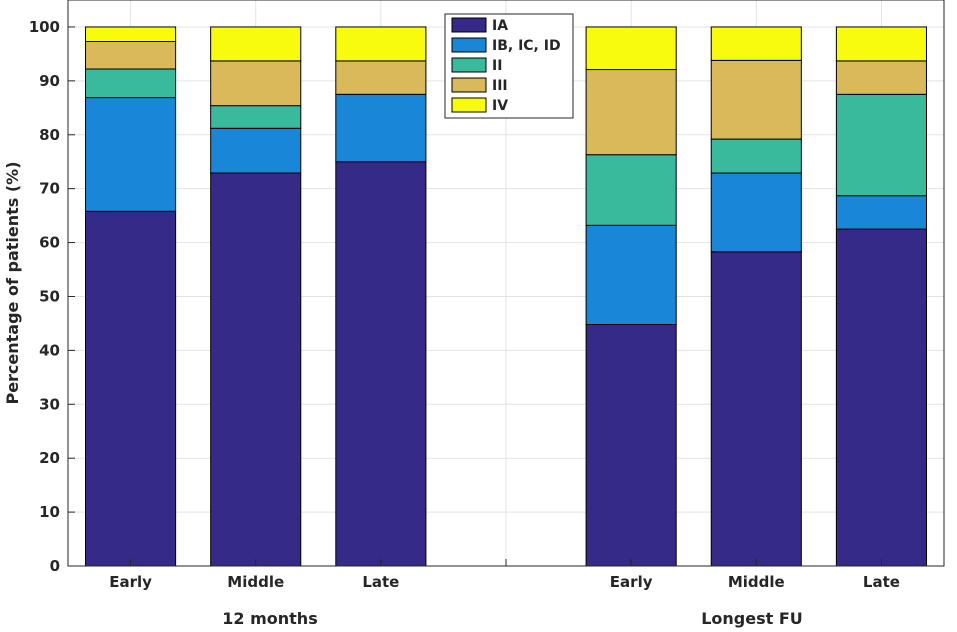 The image size is (957, 632). I want to click on bar-5-ii, so click(756, 156).